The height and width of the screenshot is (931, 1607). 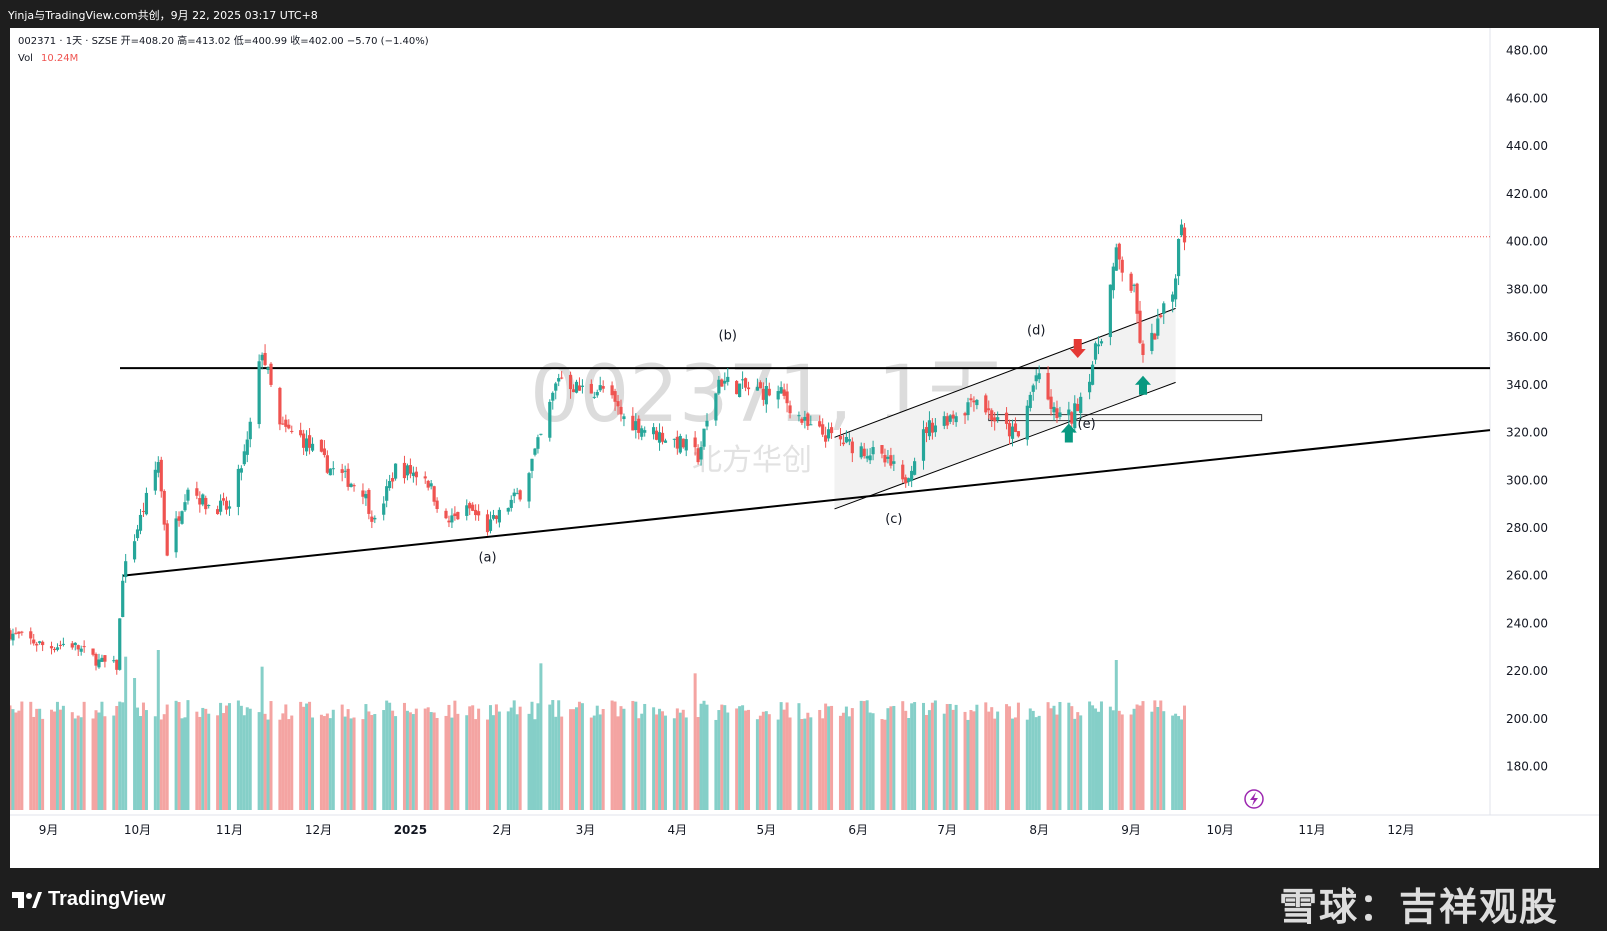 I want to click on tradingview-logo: TradingView, so click(x=88, y=899).